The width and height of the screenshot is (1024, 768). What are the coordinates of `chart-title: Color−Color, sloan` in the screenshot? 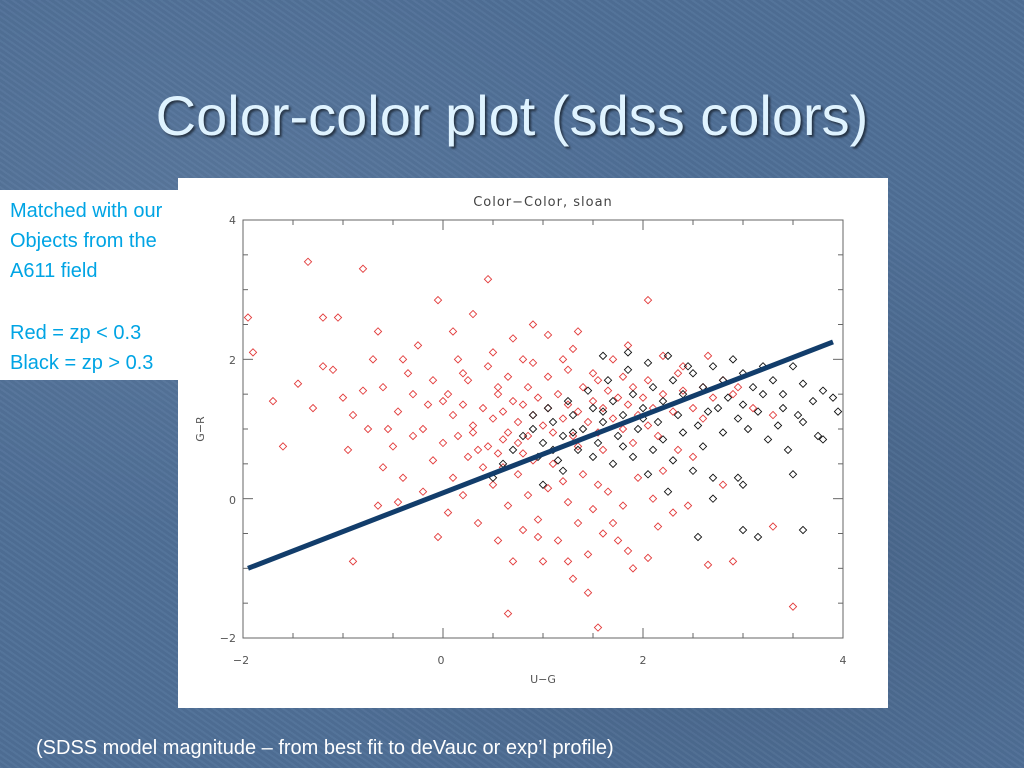 It's located at (543, 202).